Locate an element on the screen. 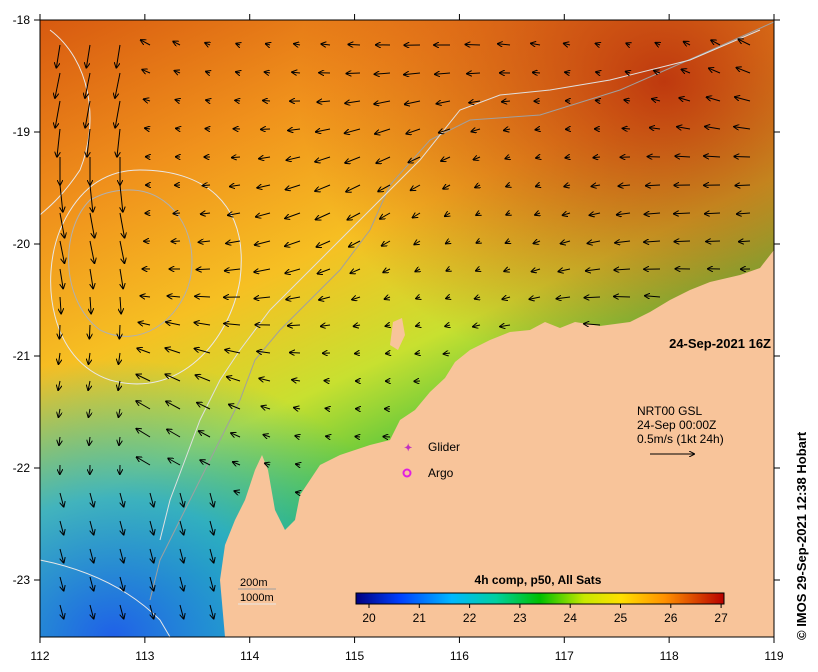 The width and height of the screenshot is (818, 672). lon-tick-label: 115 is located at coordinates (354, 656).